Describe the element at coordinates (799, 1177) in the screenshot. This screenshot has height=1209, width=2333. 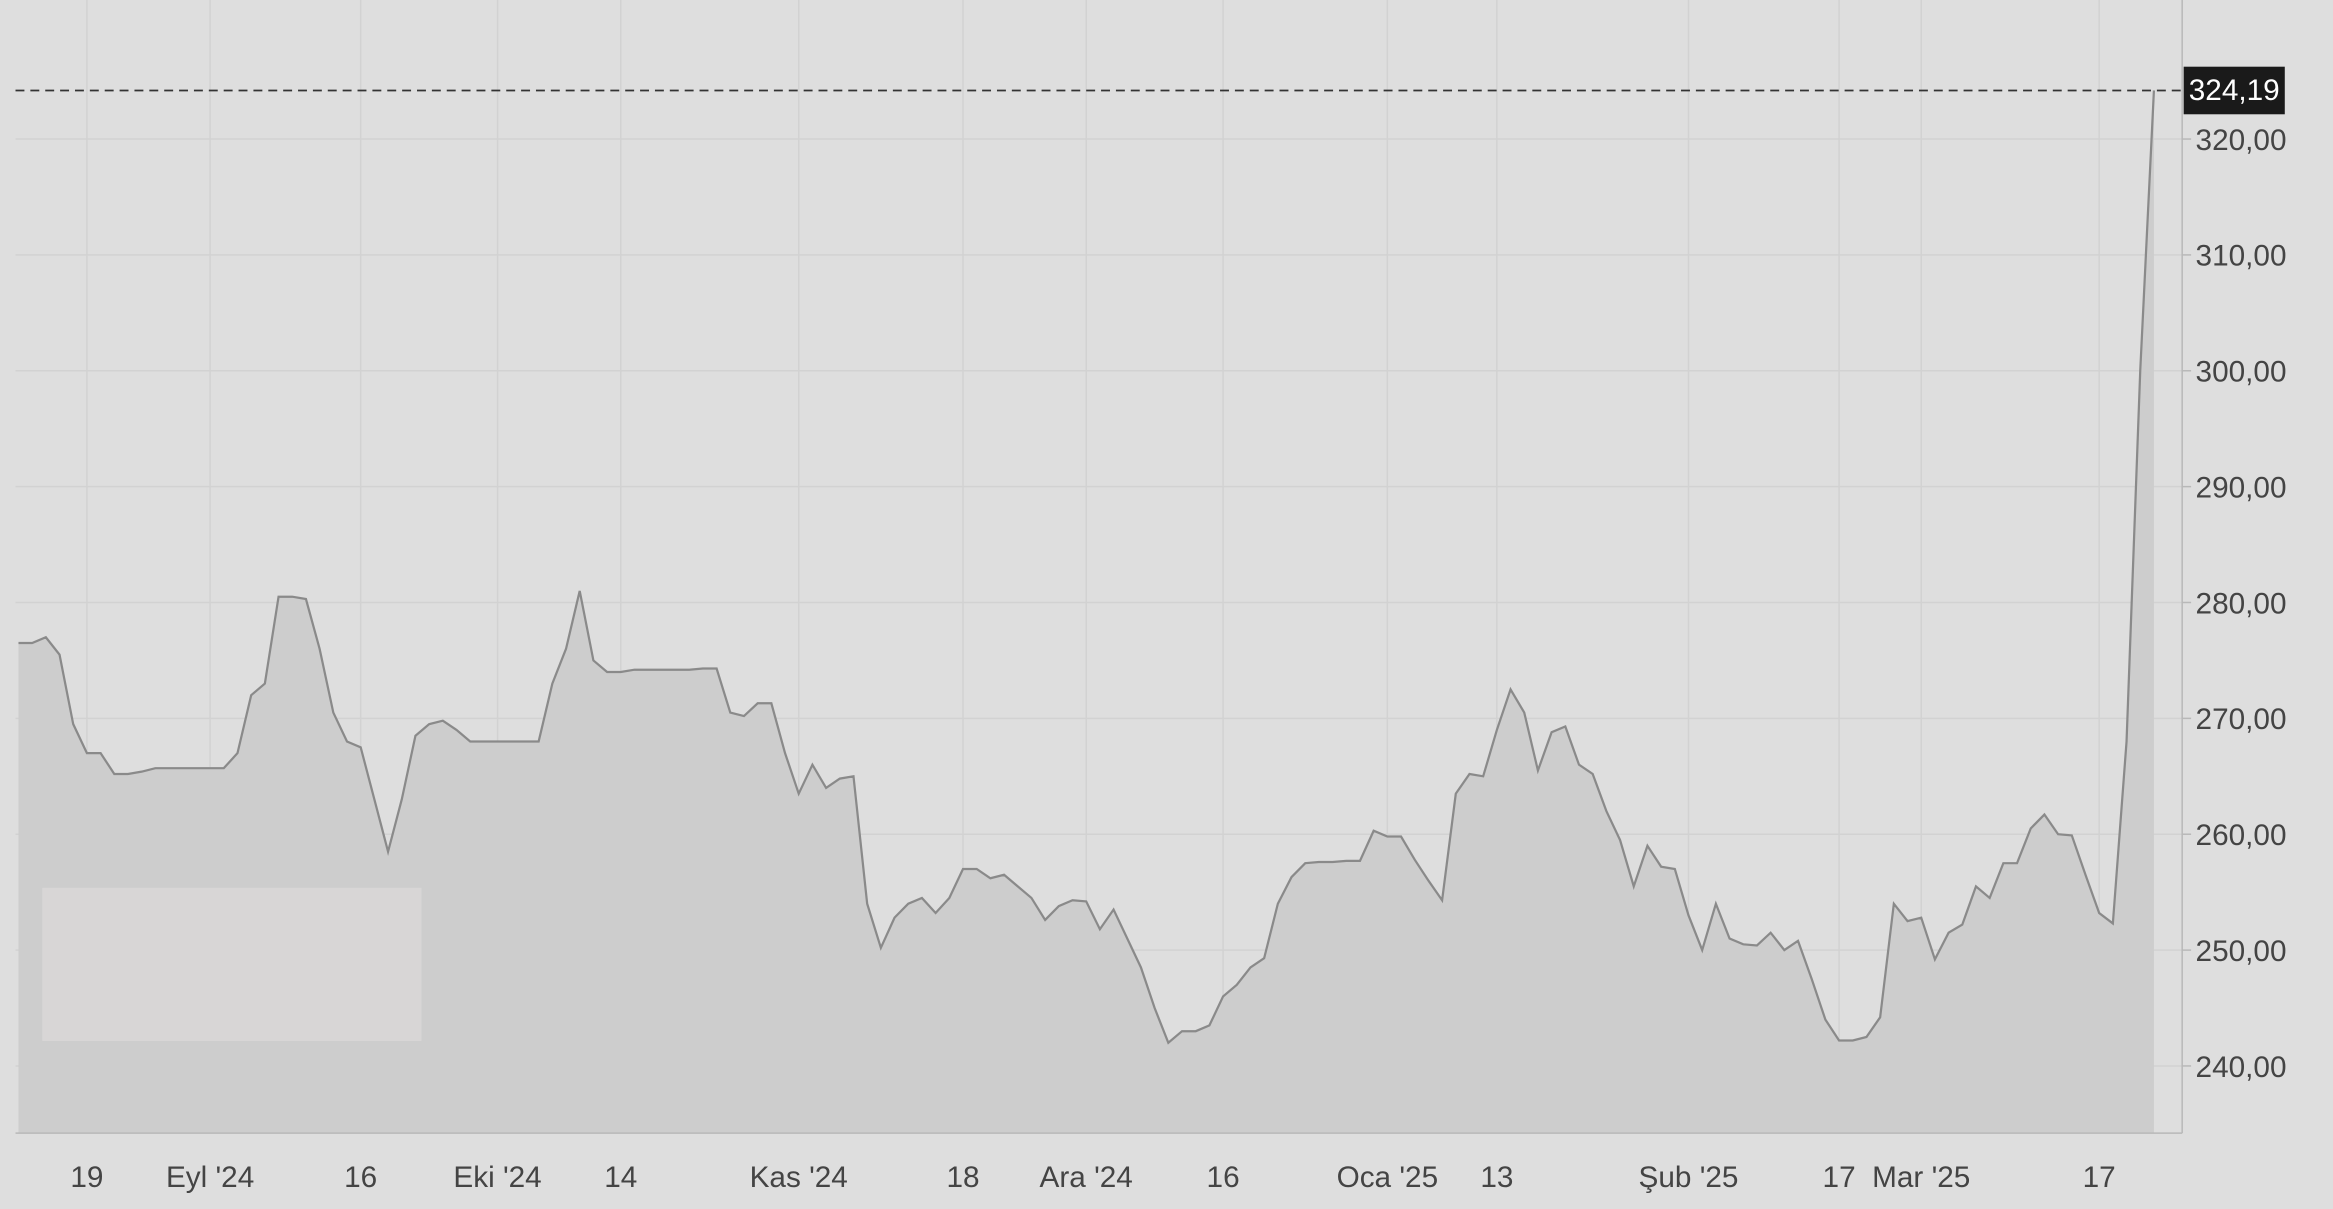
I see `x-tick-label: Kas '24` at that location.